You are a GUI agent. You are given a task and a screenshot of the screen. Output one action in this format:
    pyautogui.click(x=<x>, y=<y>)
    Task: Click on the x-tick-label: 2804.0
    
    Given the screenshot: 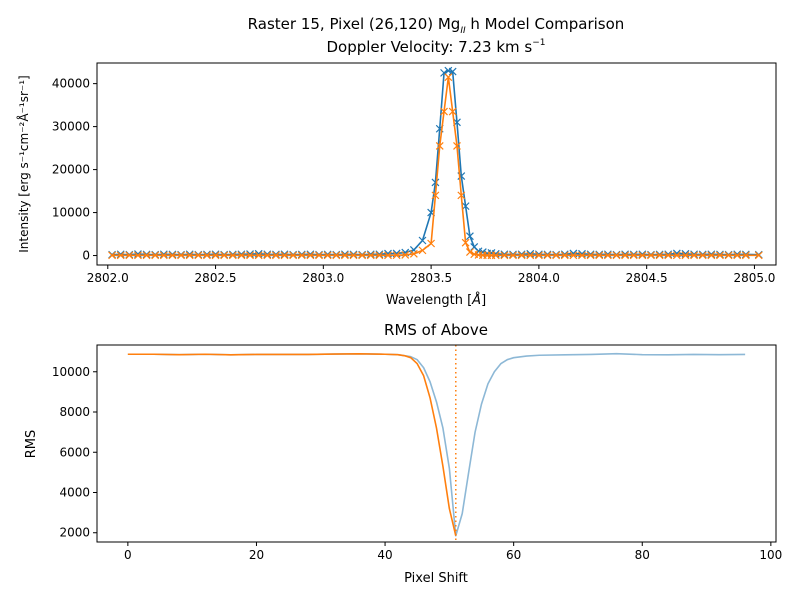 What is the action you would take?
    pyautogui.click(x=539, y=278)
    